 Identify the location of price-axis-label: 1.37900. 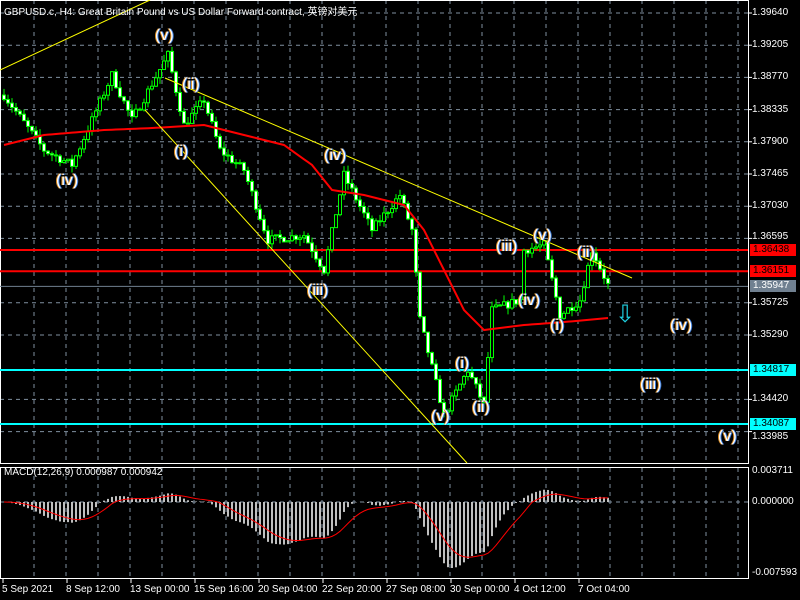
(770, 141).